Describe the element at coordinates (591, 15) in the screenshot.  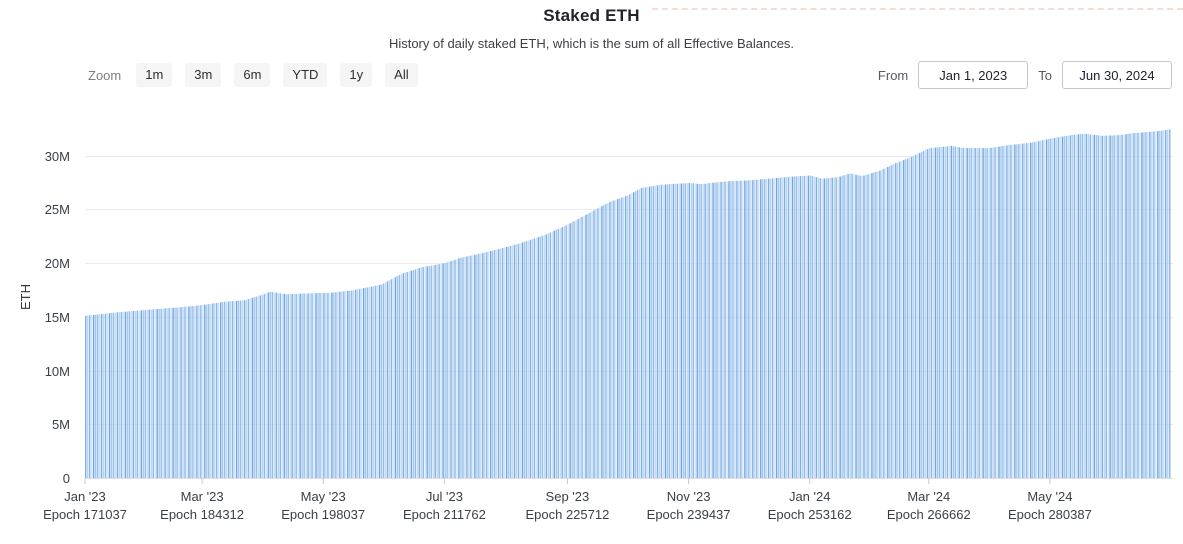
I see `chart-title: Staked ETH` at that location.